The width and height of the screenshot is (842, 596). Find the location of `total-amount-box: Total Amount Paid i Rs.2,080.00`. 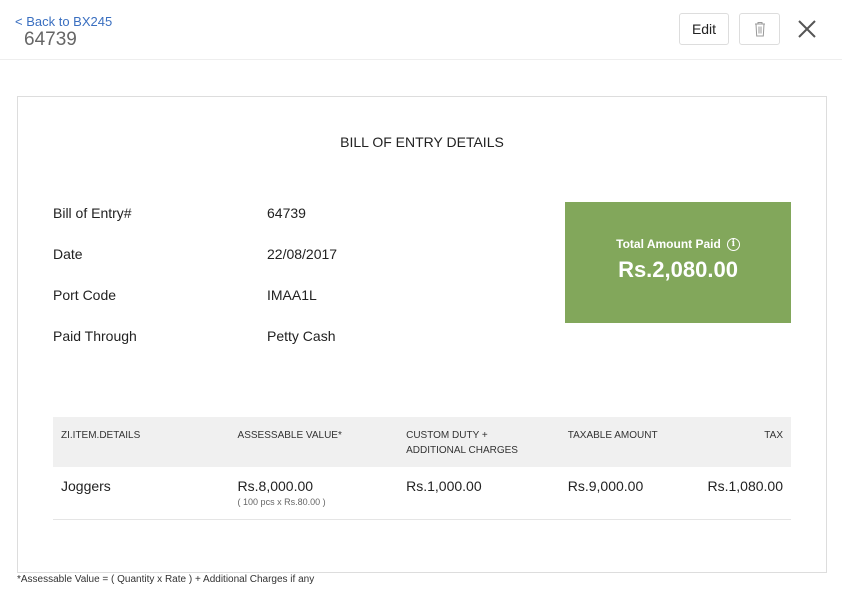

total-amount-box: Total Amount Paid i Rs.2,080.00 is located at coordinates (678, 262).